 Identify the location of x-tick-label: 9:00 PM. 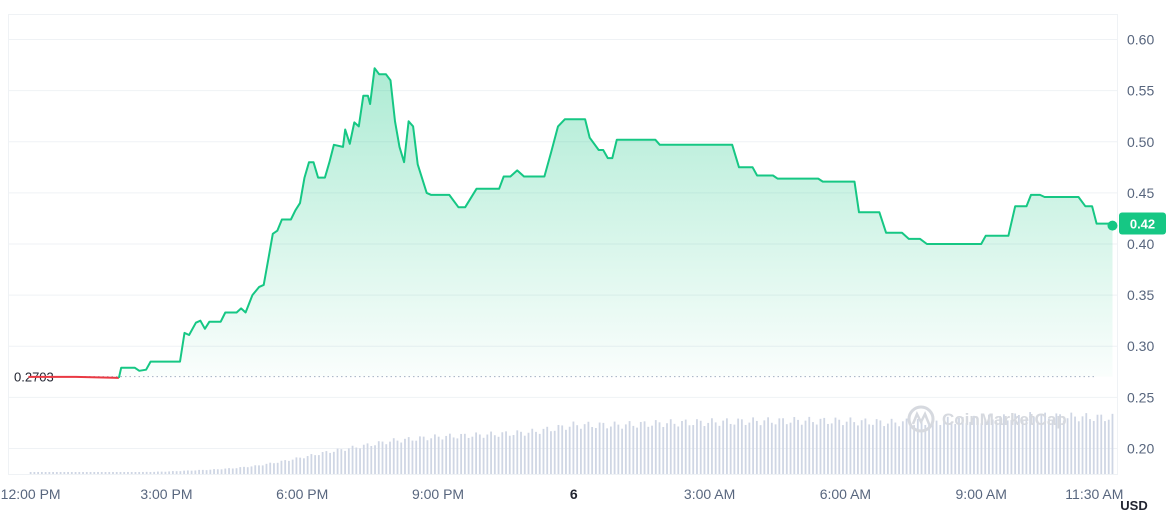
(438, 494).